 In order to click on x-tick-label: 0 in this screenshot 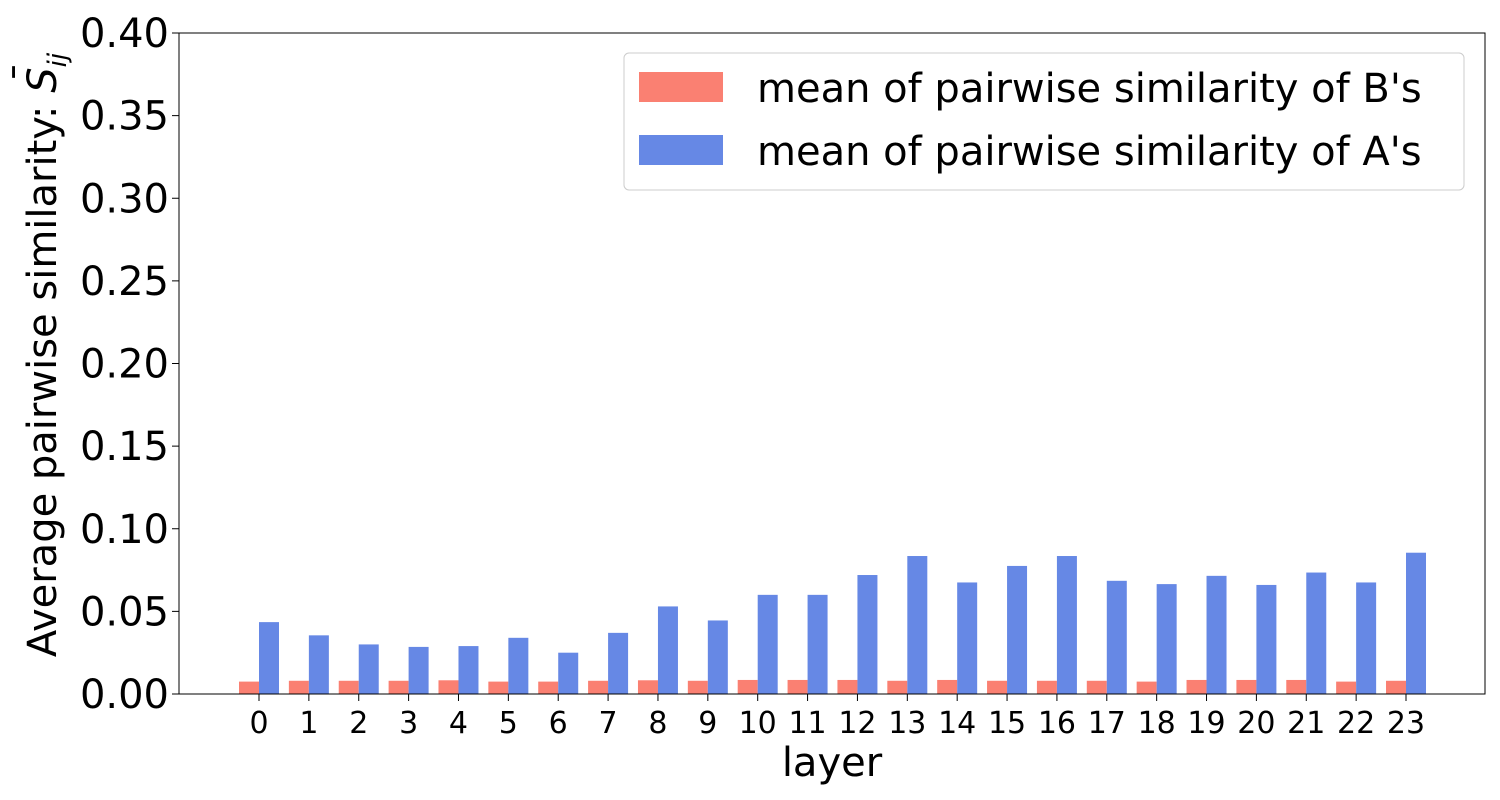, I will do `click(258, 723)`.